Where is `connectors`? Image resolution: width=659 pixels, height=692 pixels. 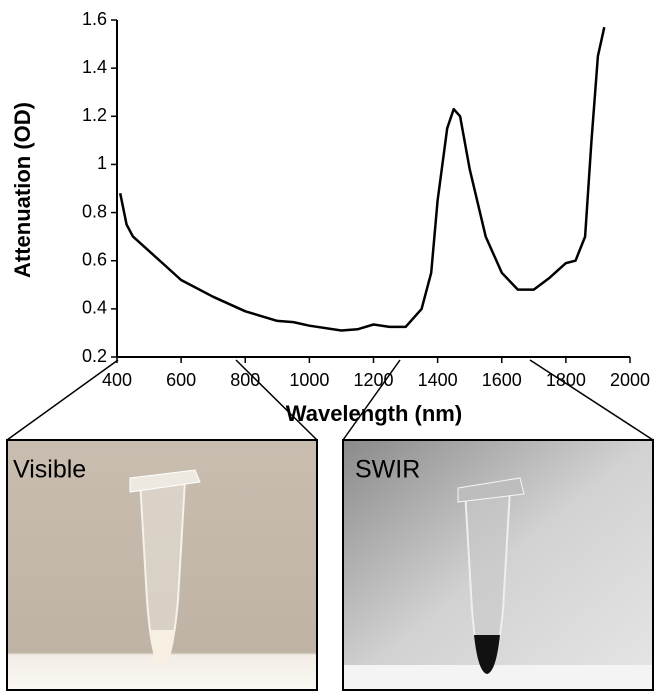 connectors is located at coordinates (330, 400).